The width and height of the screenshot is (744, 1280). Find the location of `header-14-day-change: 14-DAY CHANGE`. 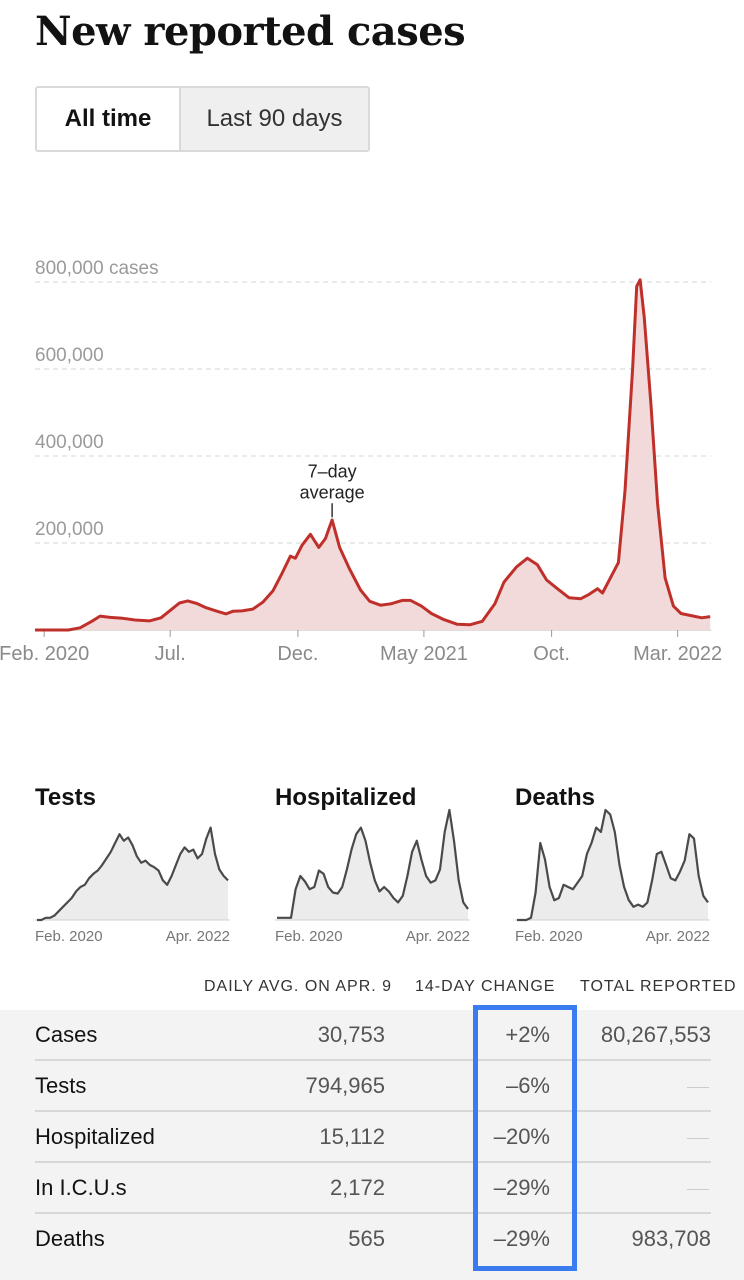

header-14-day-change: 14-DAY CHANGE is located at coordinates (485, 986).